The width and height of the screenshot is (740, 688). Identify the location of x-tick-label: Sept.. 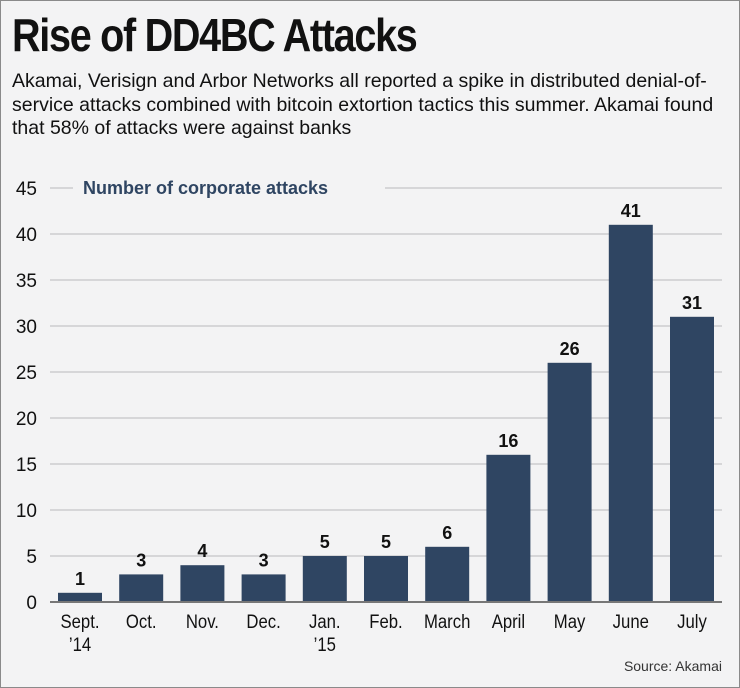
(79, 621).